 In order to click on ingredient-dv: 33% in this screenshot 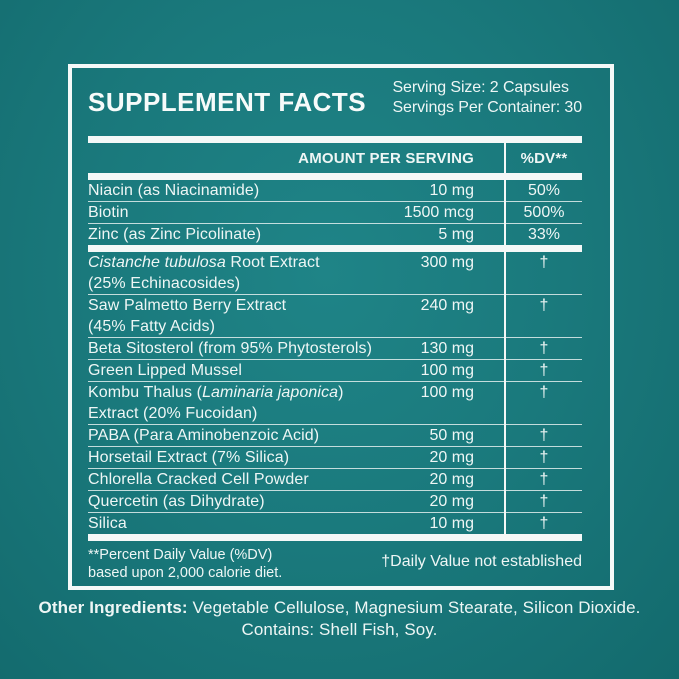, I will do `click(544, 234)`.